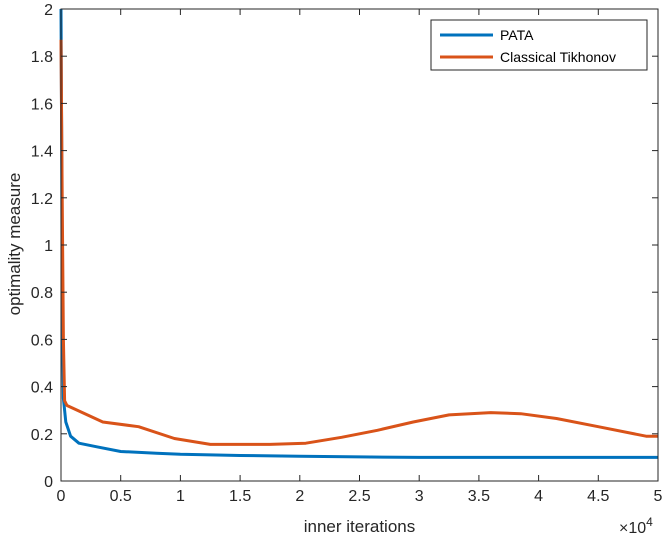 The width and height of the screenshot is (664, 537). What do you see at coordinates (299, 496) in the screenshot?
I see `x-tick-label: 2` at bounding box center [299, 496].